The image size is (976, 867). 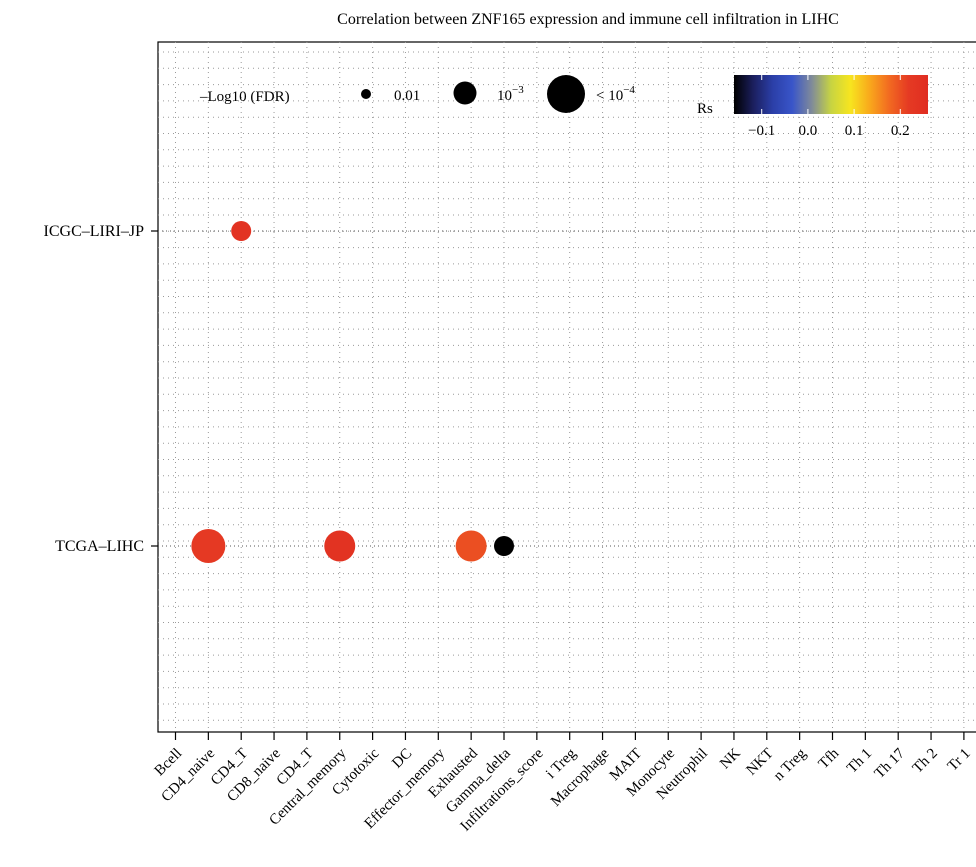 I want to click on size-legend-title: –Log10 (FDR), so click(x=244, y=97).